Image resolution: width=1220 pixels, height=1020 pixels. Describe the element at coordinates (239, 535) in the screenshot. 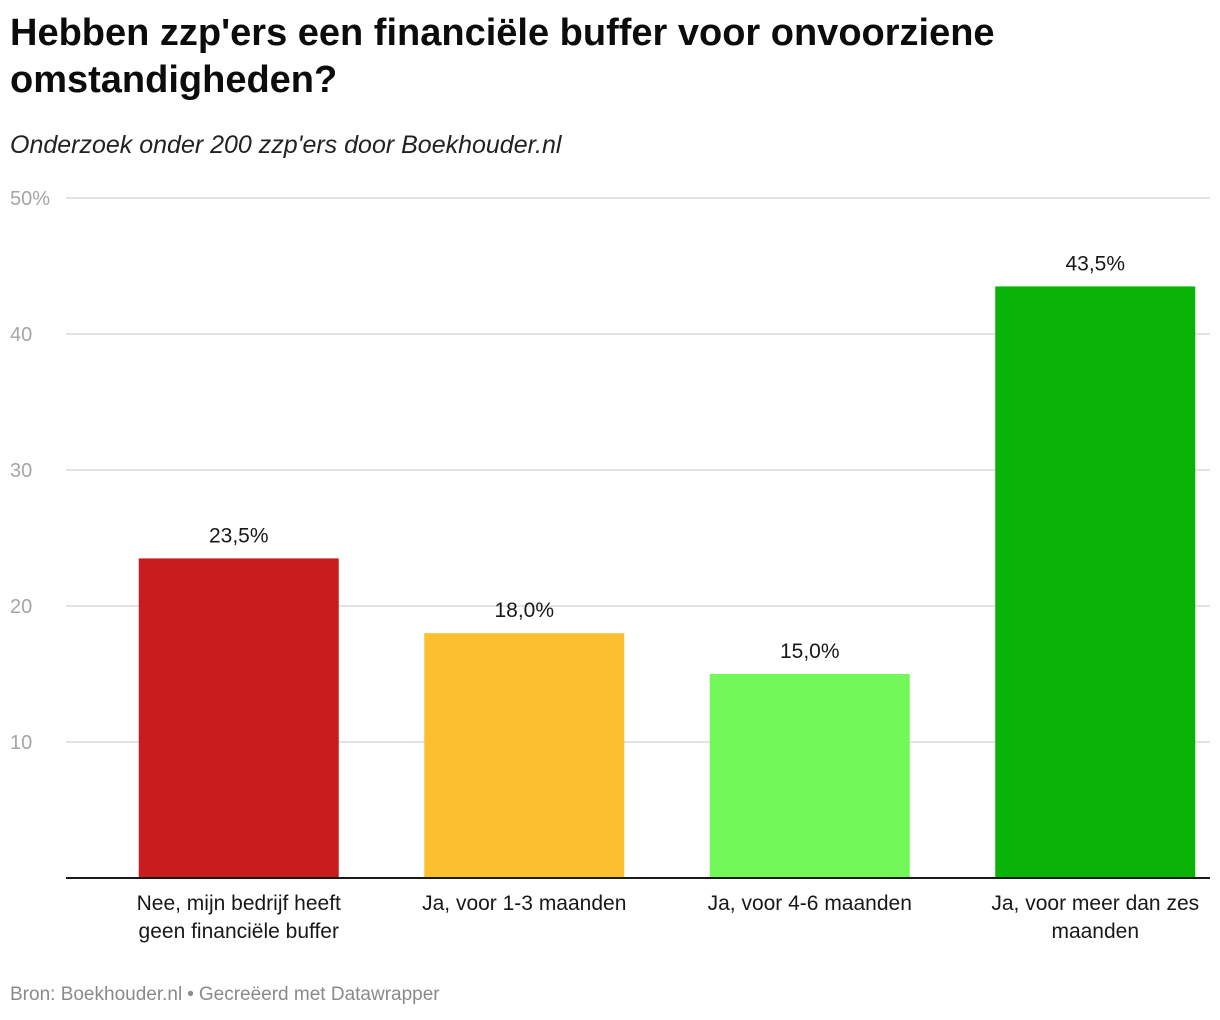

I see `bar-value-label: 23,5%` at that location.